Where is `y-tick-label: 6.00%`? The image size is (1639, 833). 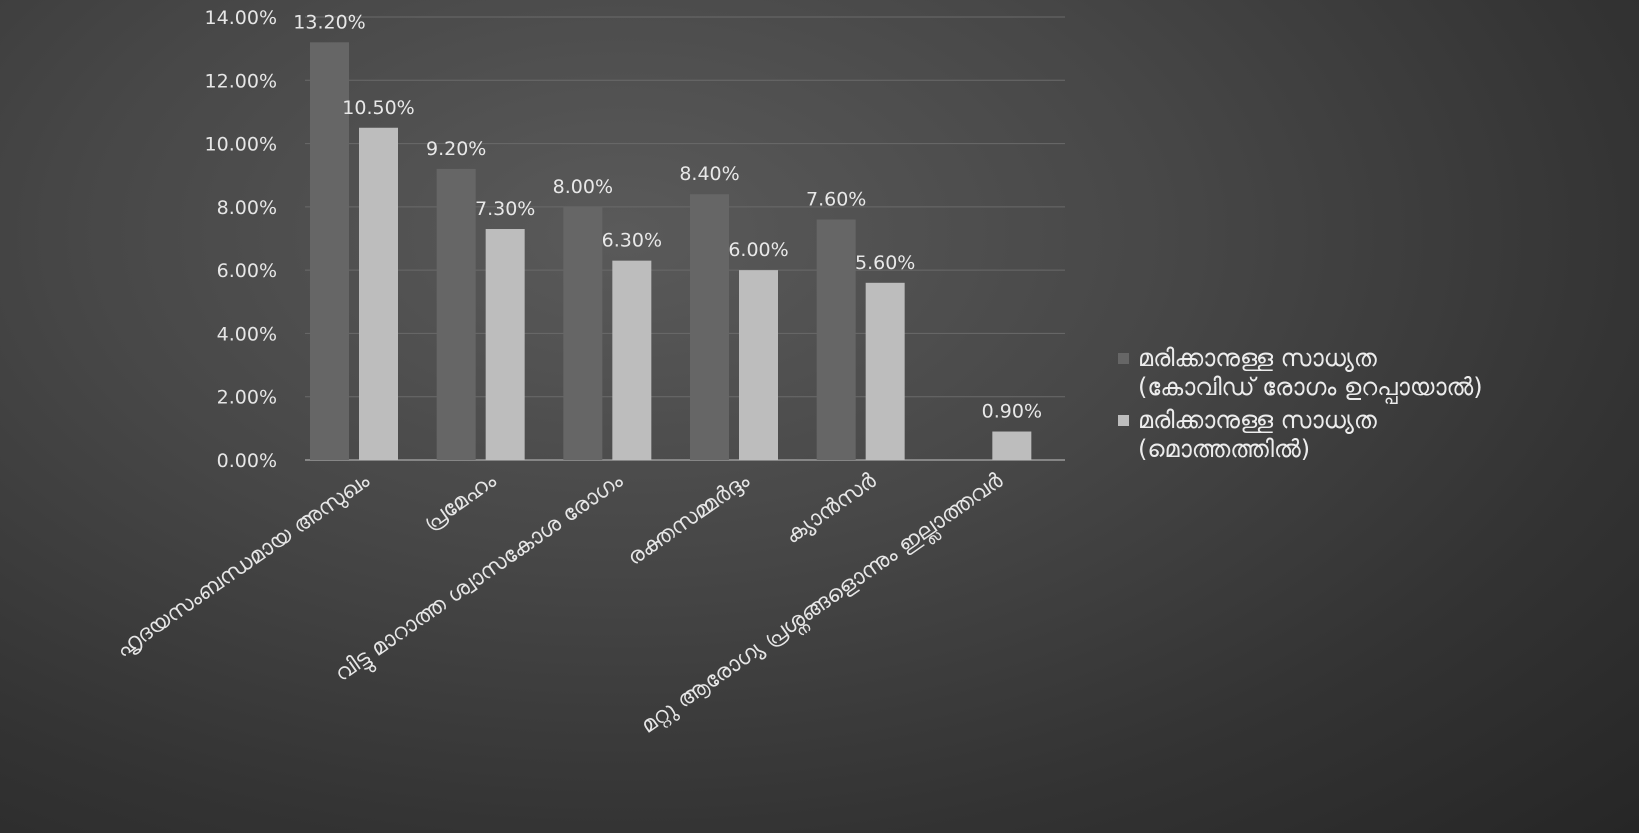
y-tick-label: 6.00% is located at coordinates (247, 271).